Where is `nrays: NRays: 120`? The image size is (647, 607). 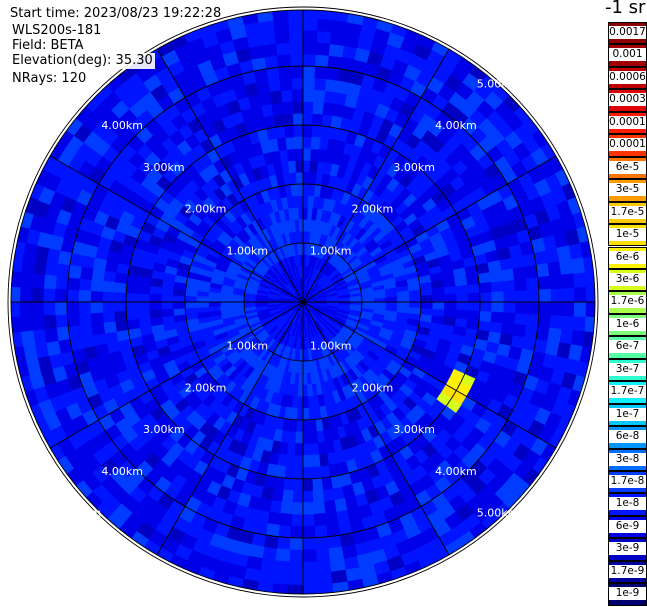
nrays: NRays: 120 is located at coordinates (49, 78).